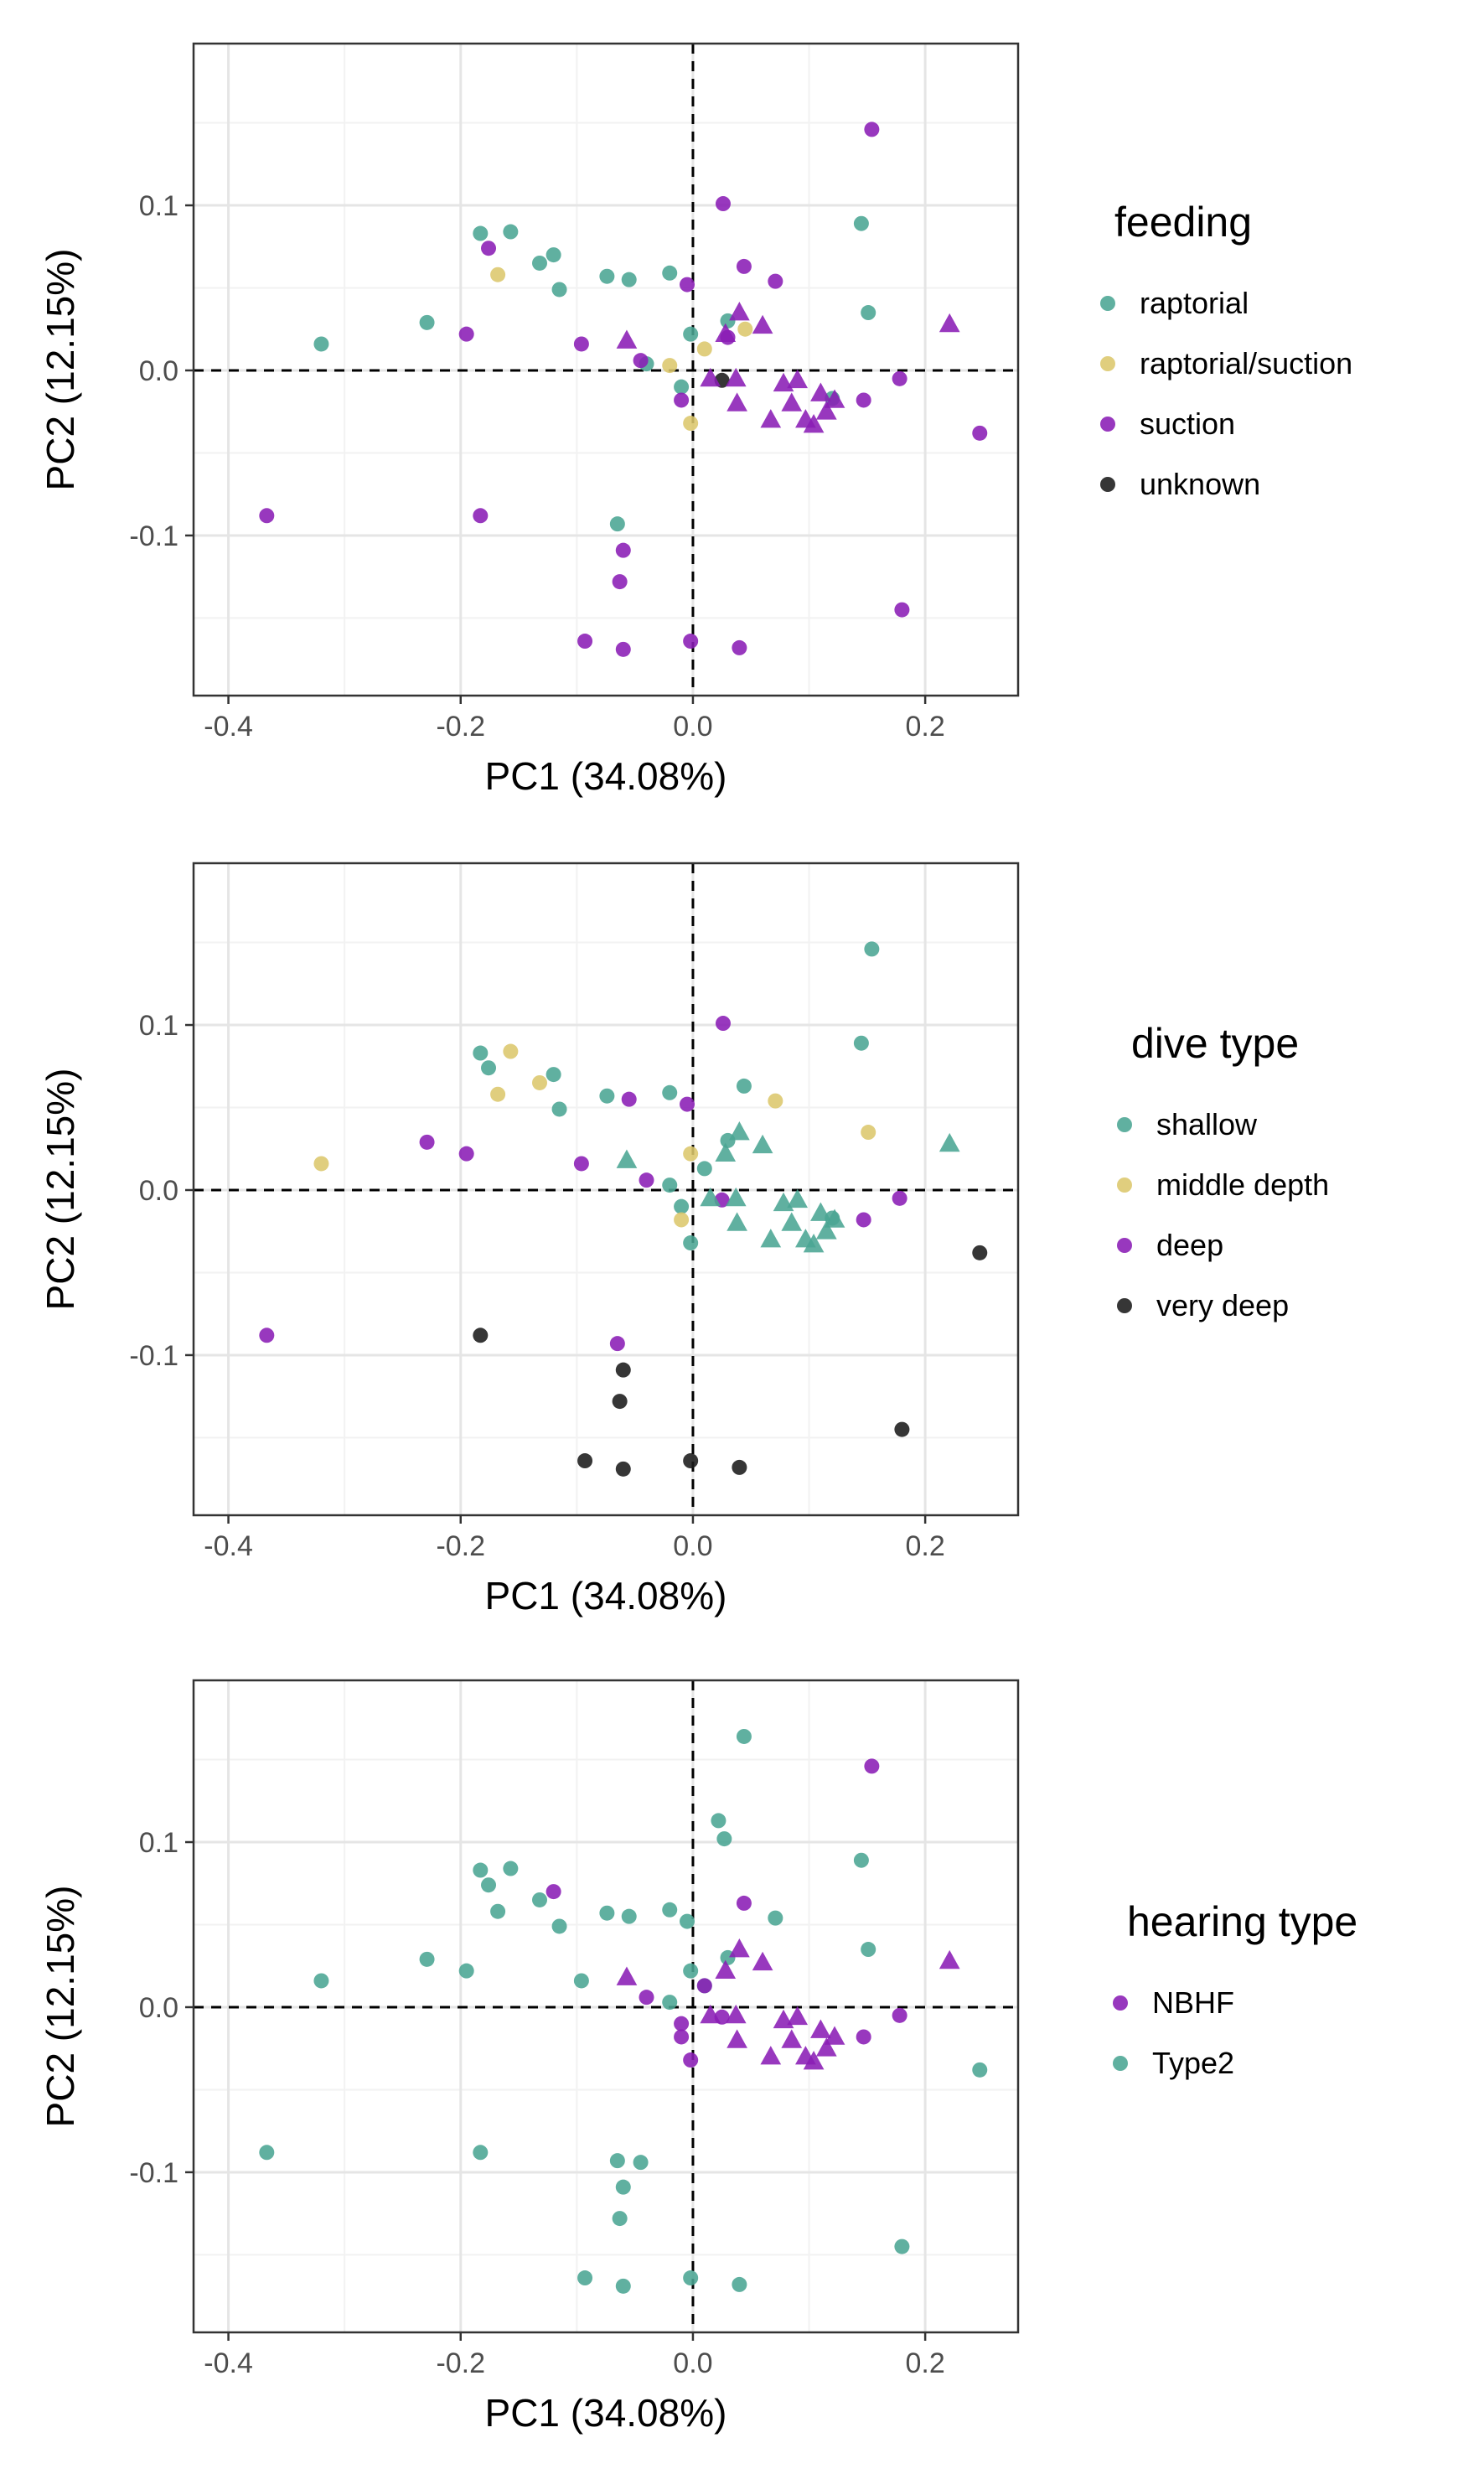 This screenshot has height=2474, width=1484. Describe the element at coordinates (1193, 2063) in the screenshot. I see `legend-label: Type2` at that location.